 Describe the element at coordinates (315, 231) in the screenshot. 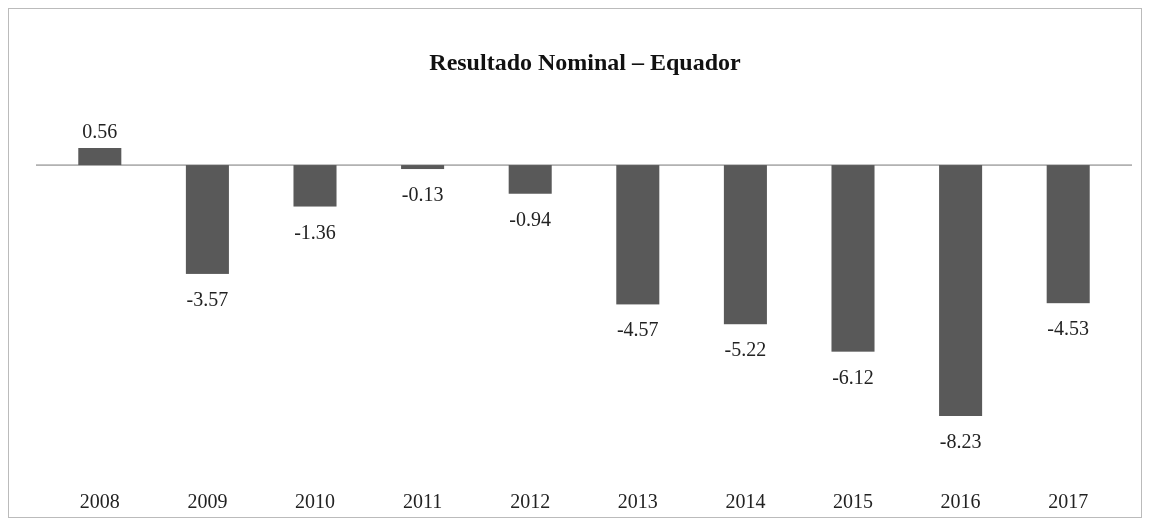

I see `data-label: -1.36` at that location.